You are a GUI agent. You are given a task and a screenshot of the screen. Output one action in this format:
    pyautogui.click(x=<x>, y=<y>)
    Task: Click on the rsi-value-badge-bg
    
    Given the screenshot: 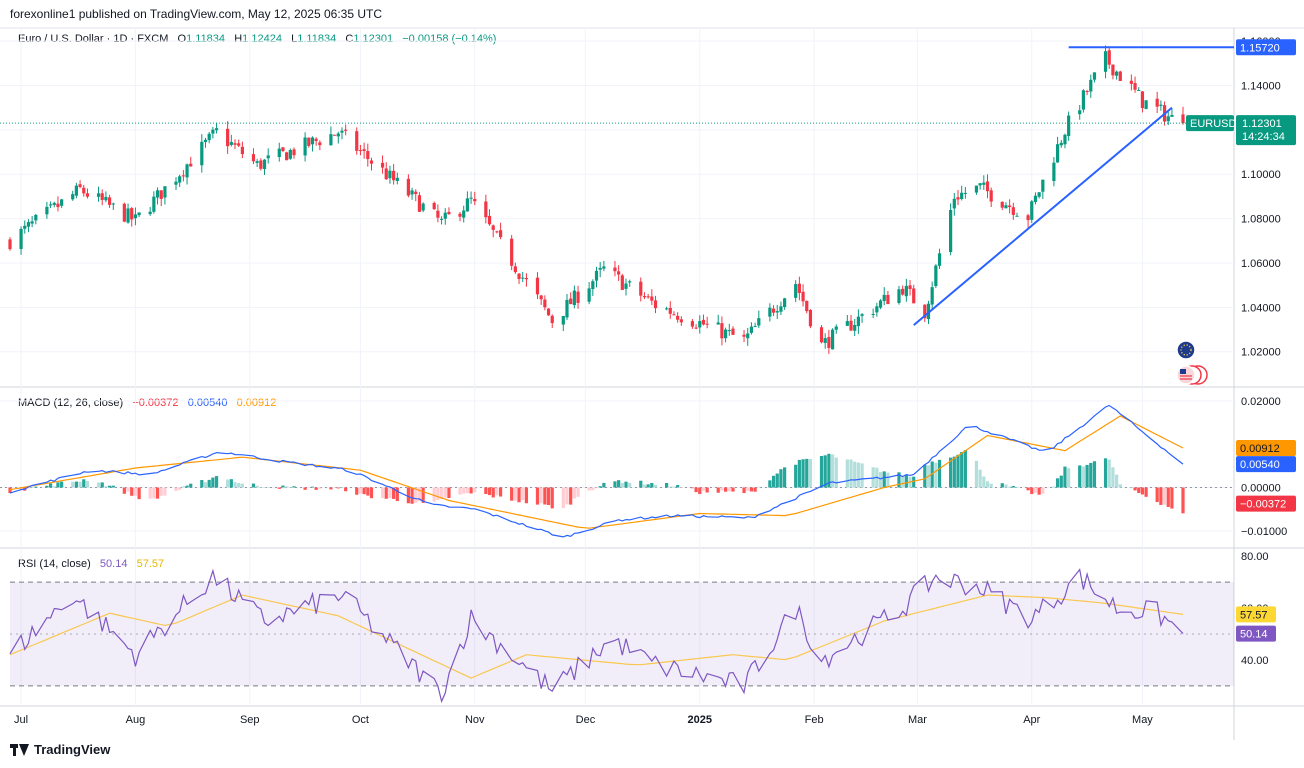 What is the action you would take?
    pyautogui.click(x=1256, y=633)
    